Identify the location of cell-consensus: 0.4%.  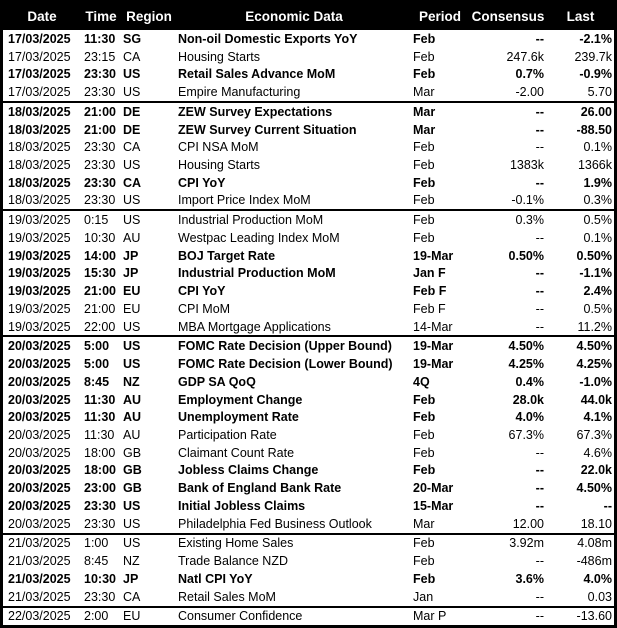
(530, 381).